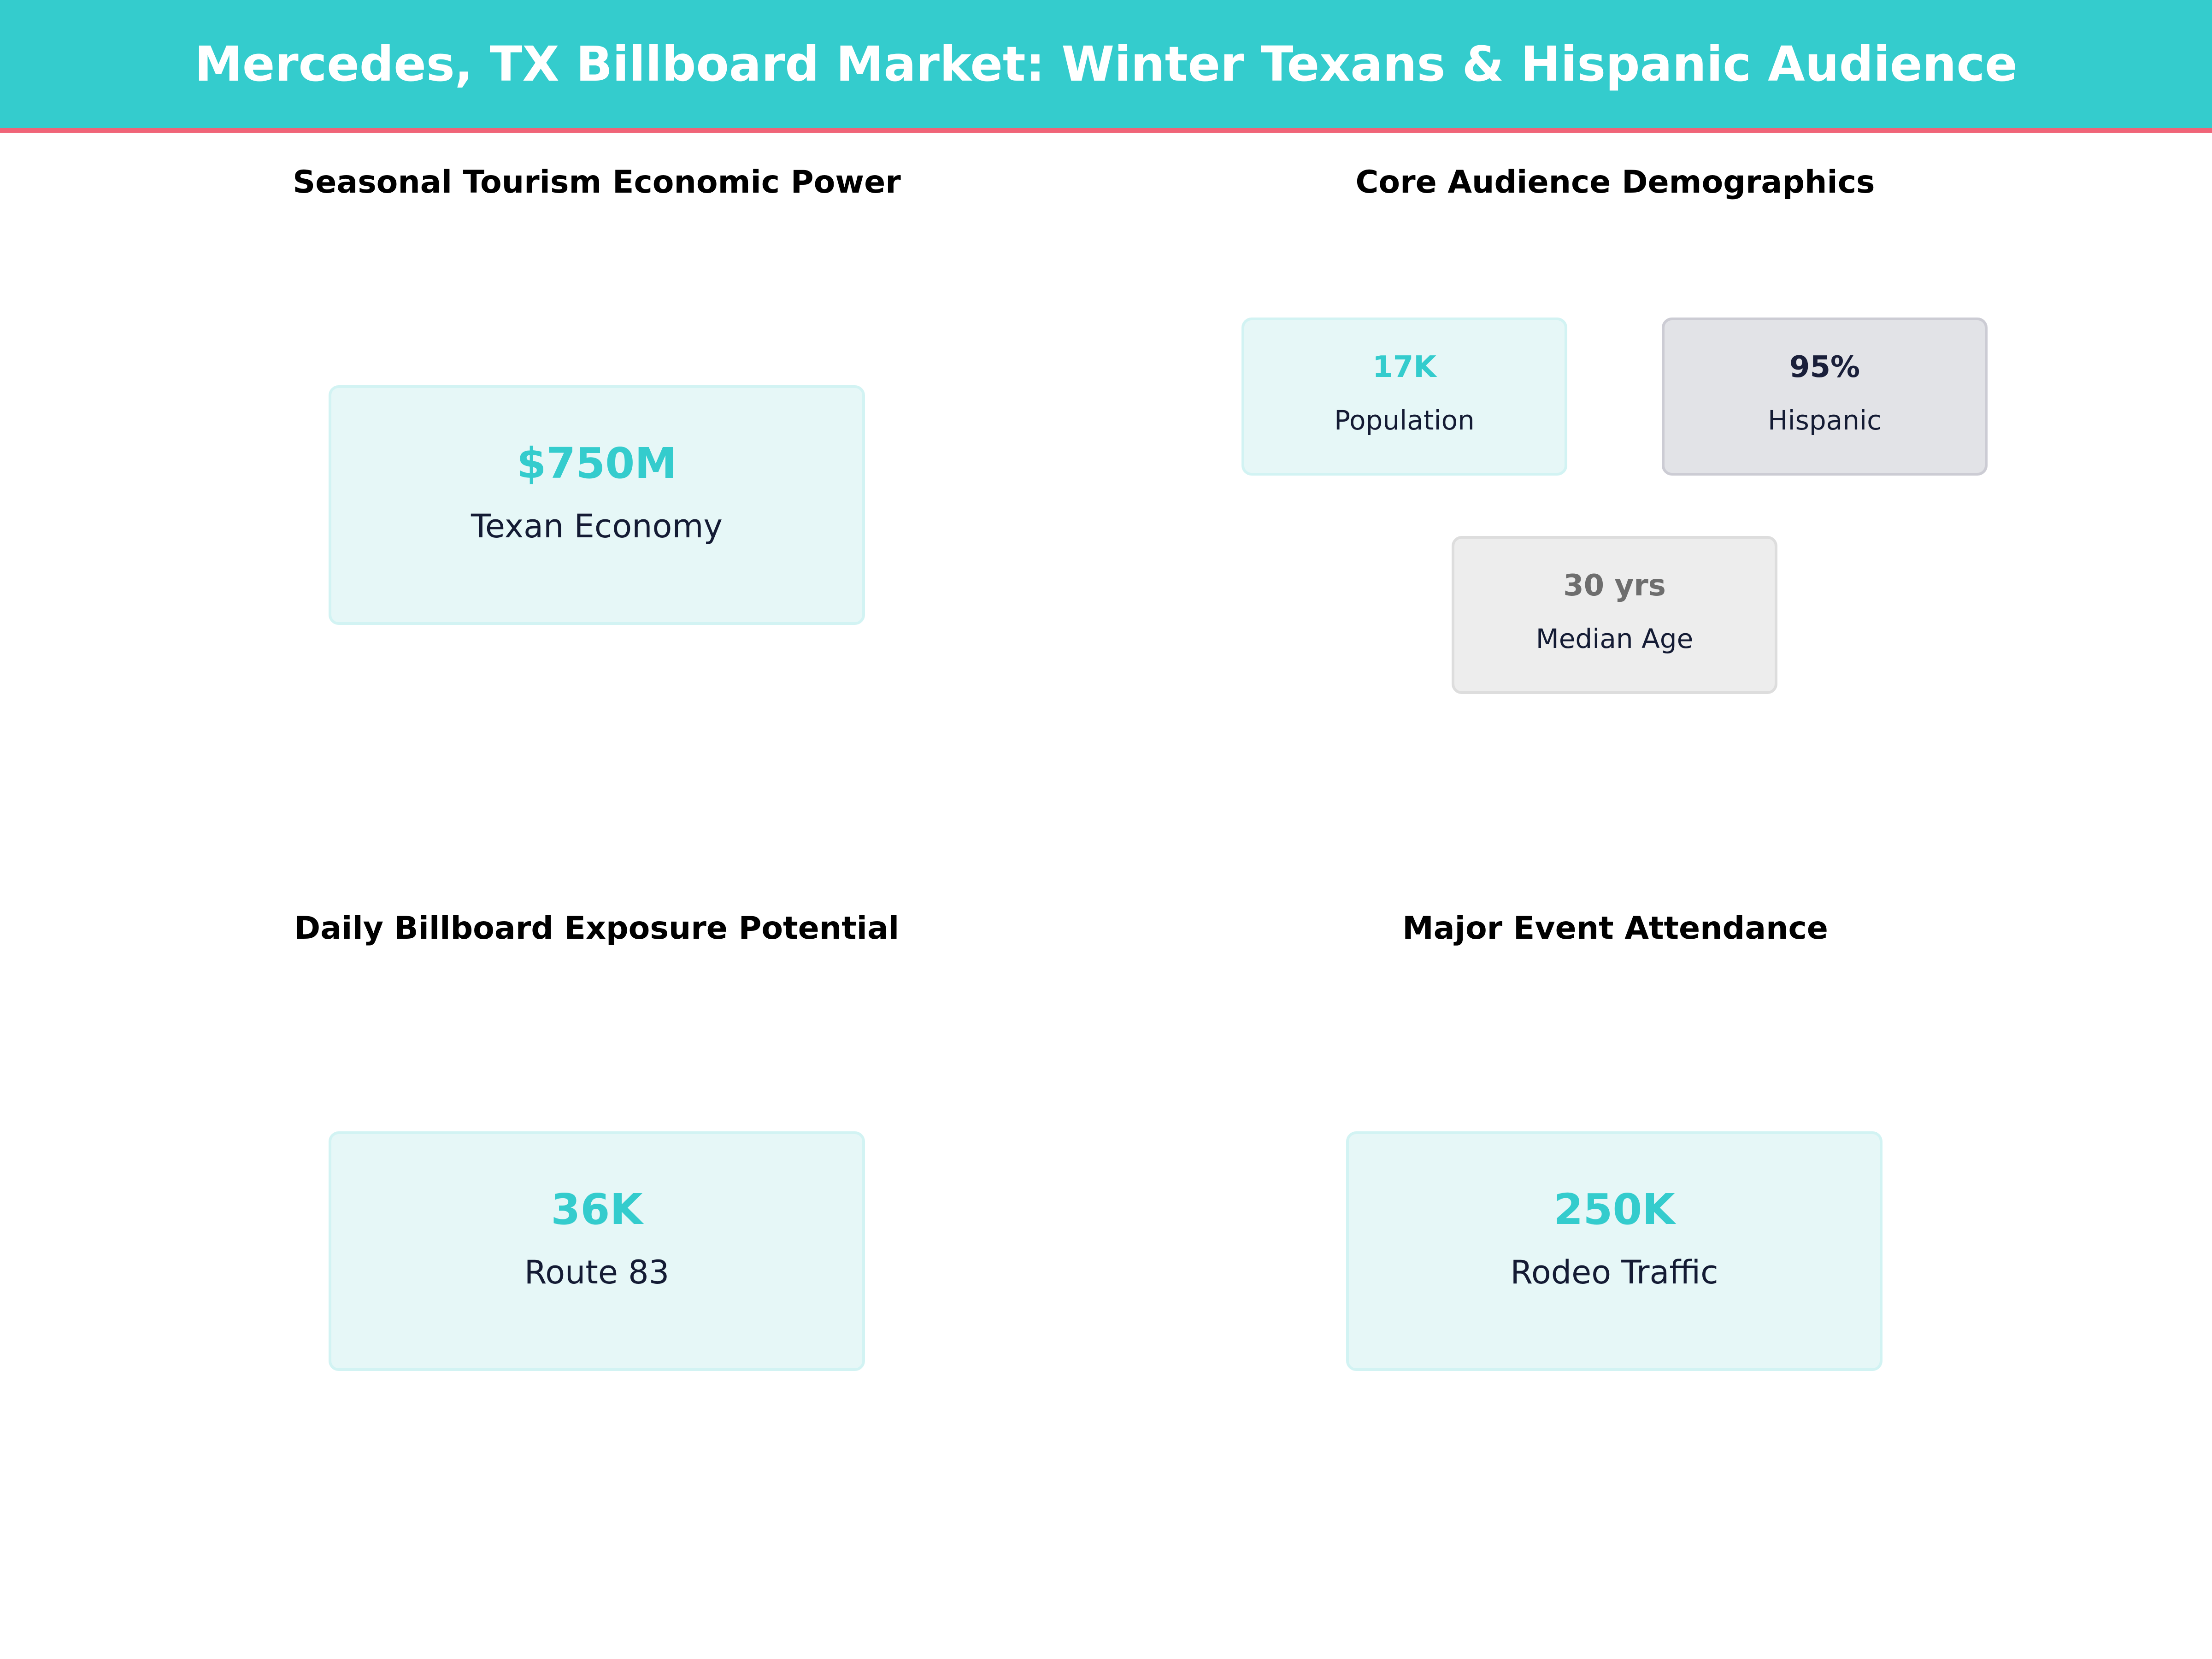  Describe the element at coordinates (597, 526) in the screenshot. I see `stat-label: Texan Economy` at that location.